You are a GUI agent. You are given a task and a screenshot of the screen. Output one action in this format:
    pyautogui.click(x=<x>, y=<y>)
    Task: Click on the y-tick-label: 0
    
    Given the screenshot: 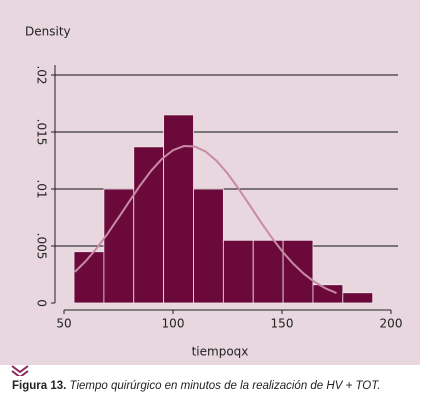 What is the action you would take?
    pyautogui.click(x=42, y=303)
    